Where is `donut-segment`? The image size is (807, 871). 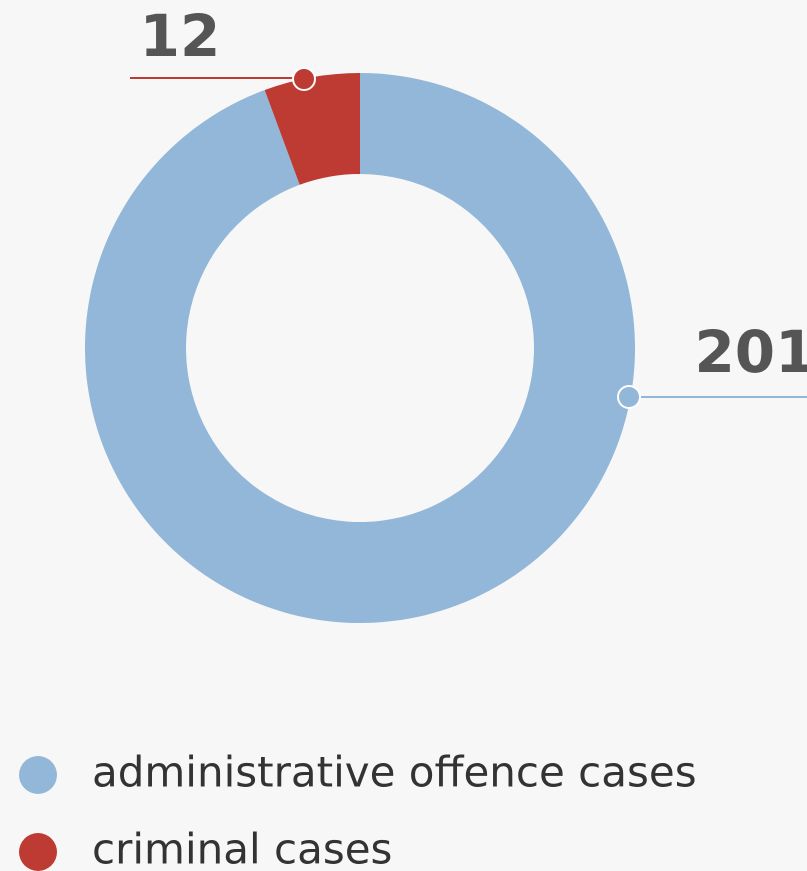 donut-segment is located at coordinates (312, 129).